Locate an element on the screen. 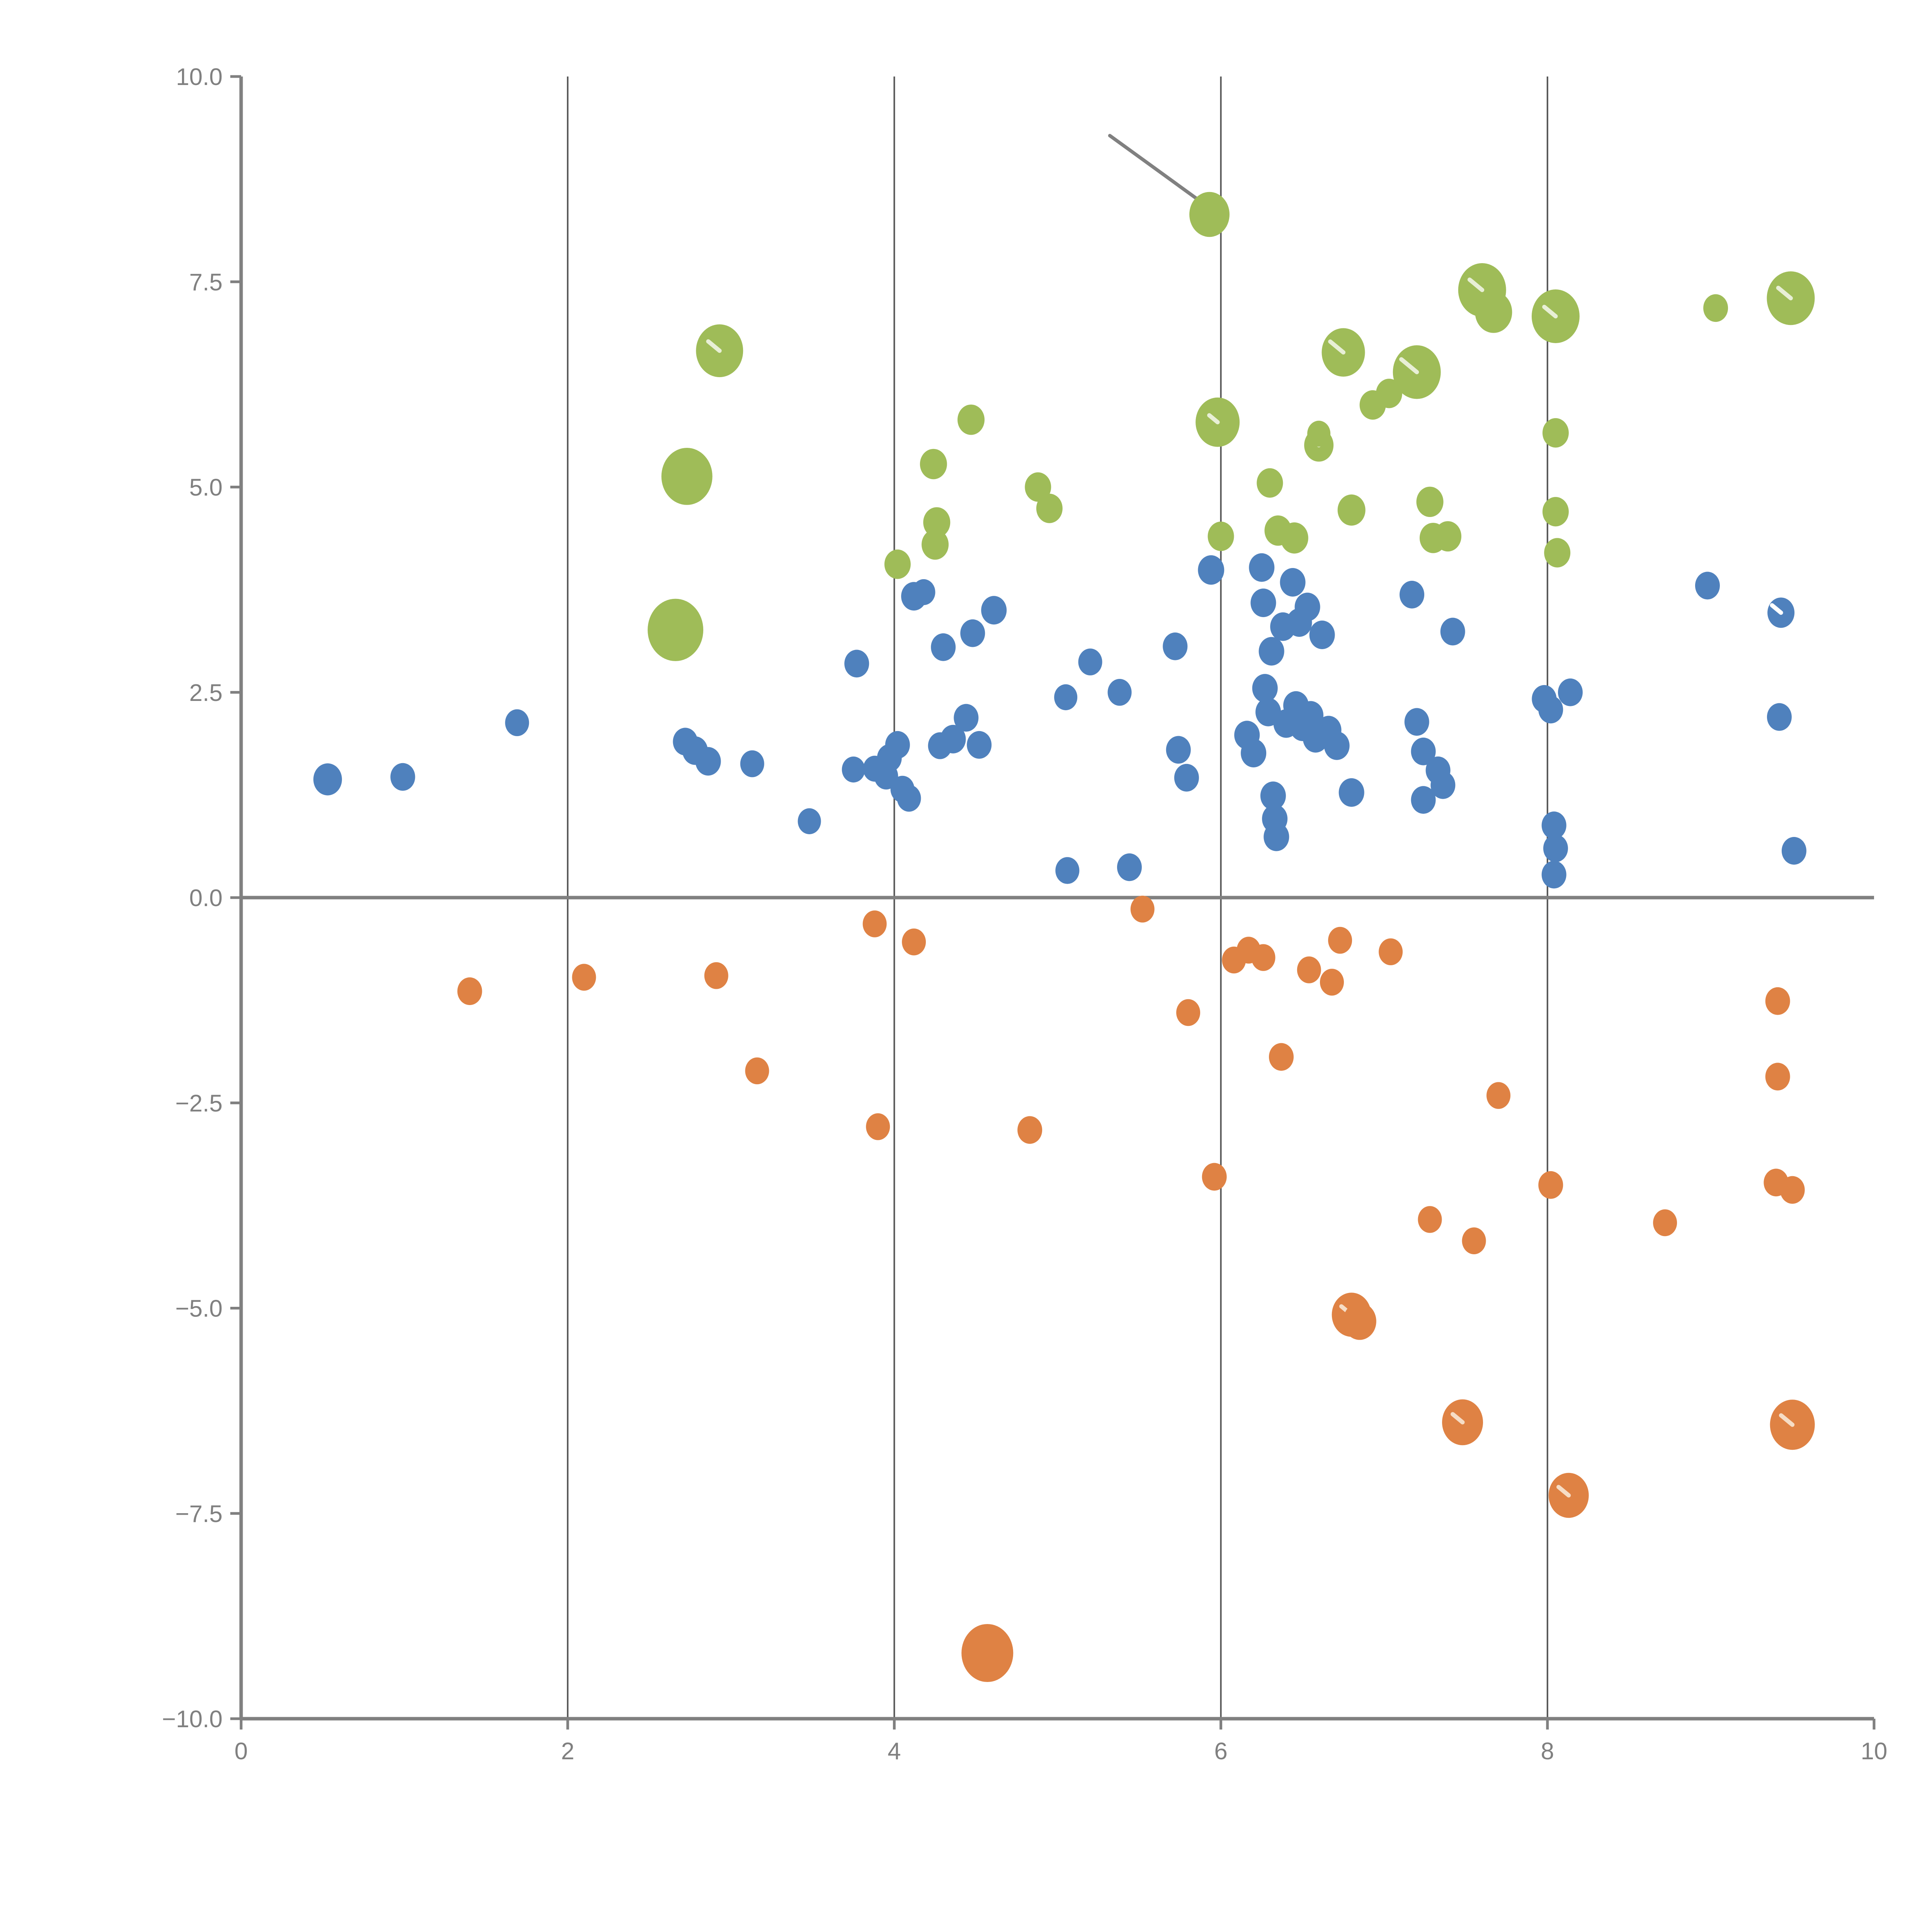 Image resolution: width=1932 pixels, height=1932 pixels. x-tick-label: 8 is located at coordinates (1547, 1752).